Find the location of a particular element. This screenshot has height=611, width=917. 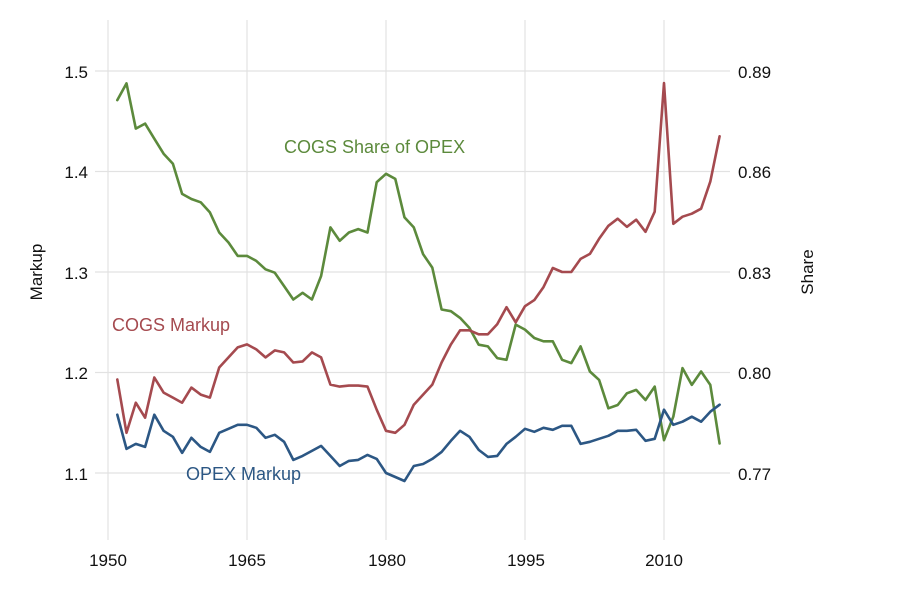

y-right-tick-label: 0.77 is located at coordinates (754, 474).